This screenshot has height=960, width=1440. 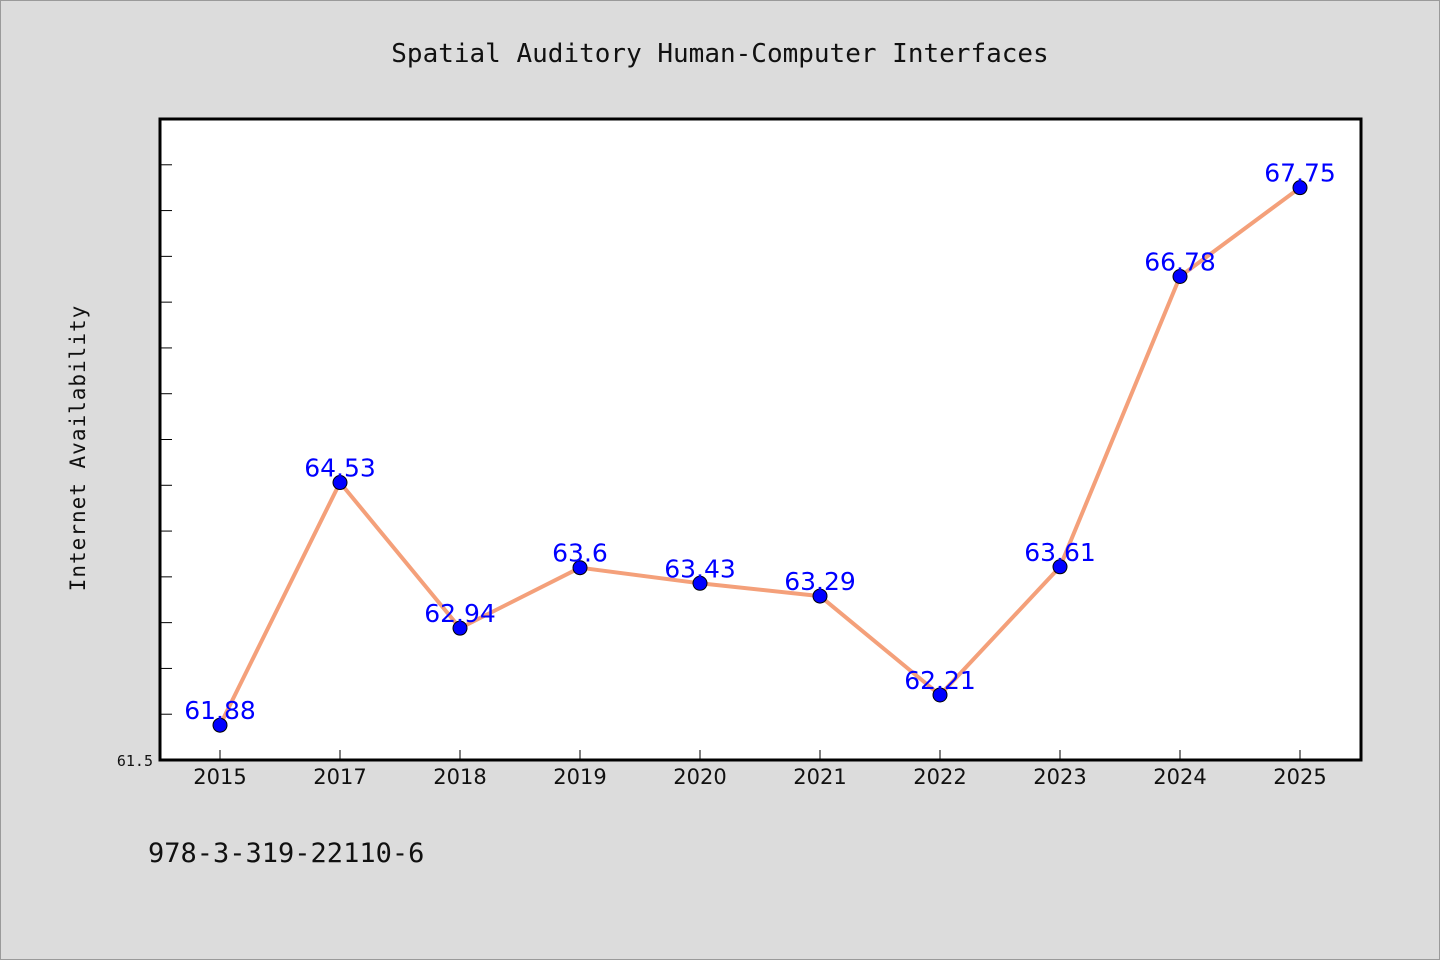 I want to click on x-tick-label: 2017, so click(x=339, y=777).